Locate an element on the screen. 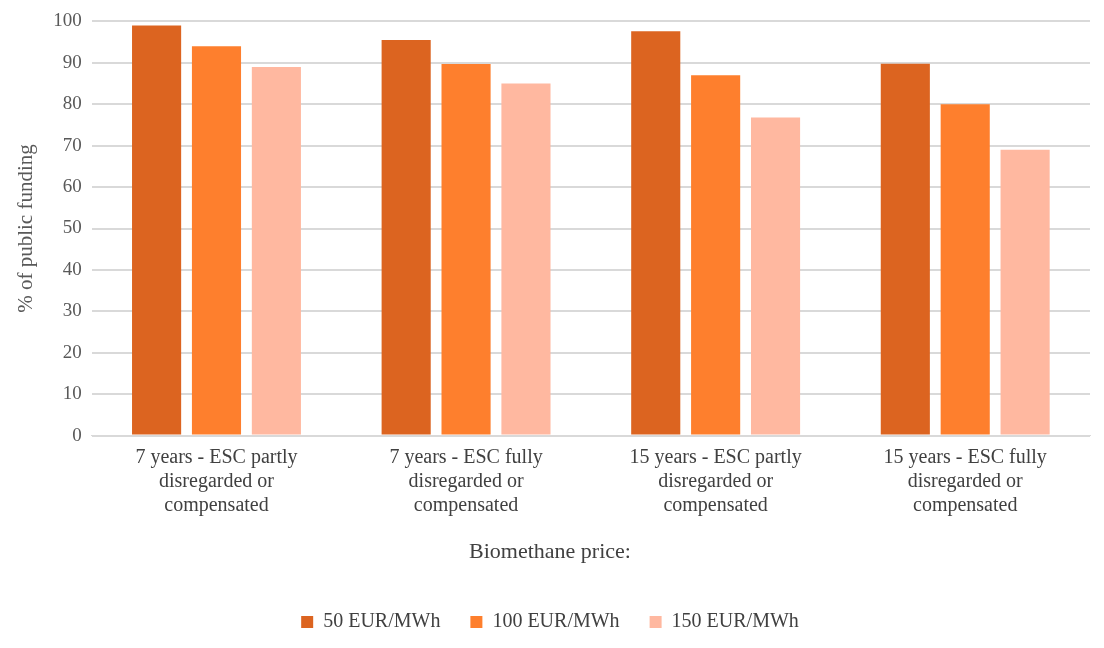 The image size is (1104, 648). x-tick-label: 15 years - ESC partly disregarded or compensated is located at coordinates (715, 480).